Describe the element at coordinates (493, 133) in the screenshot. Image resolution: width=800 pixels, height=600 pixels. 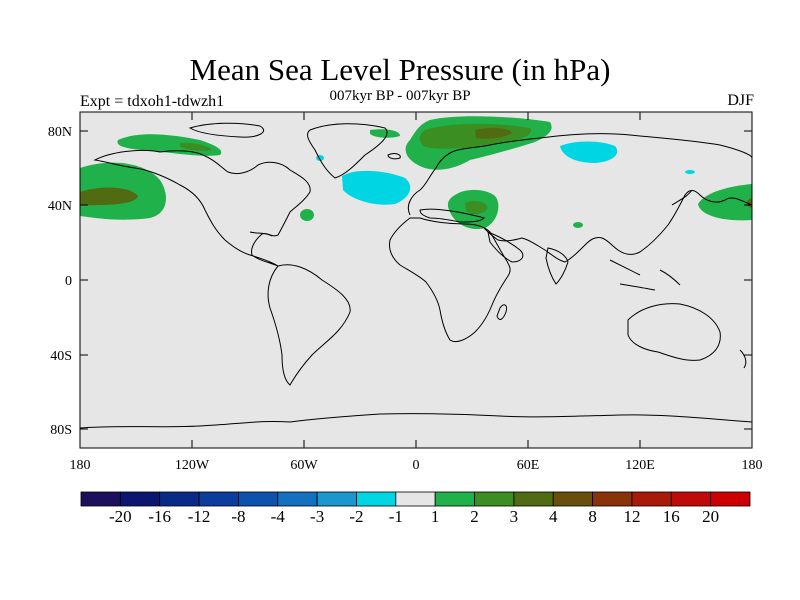
I see `anomaly-scandinavia-core` at that location.